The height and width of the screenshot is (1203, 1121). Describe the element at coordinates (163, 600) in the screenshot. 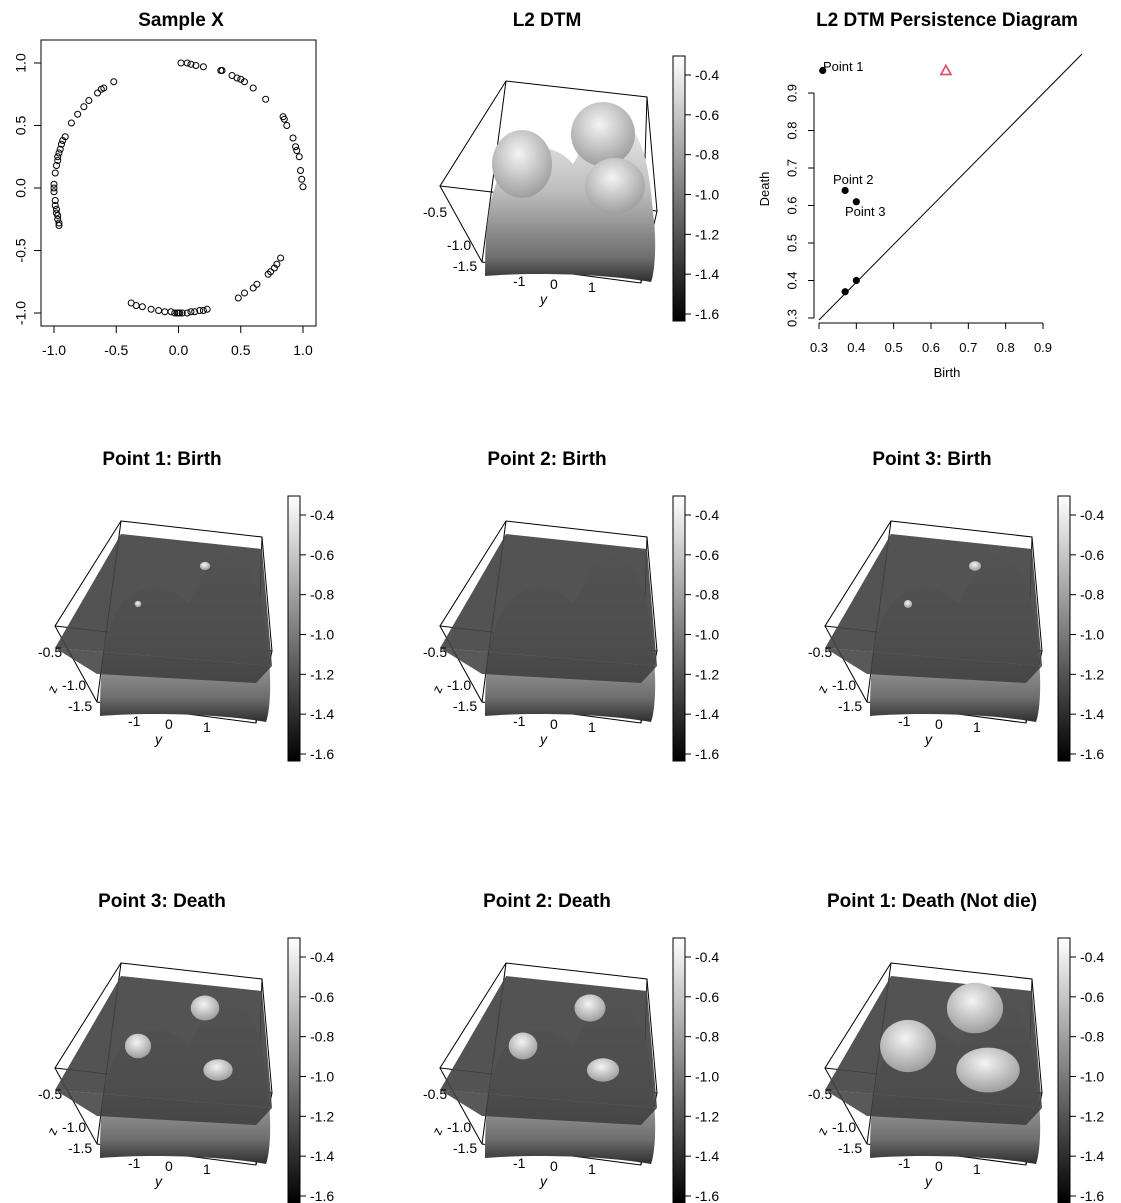

I see `threshold-plane` at that location.